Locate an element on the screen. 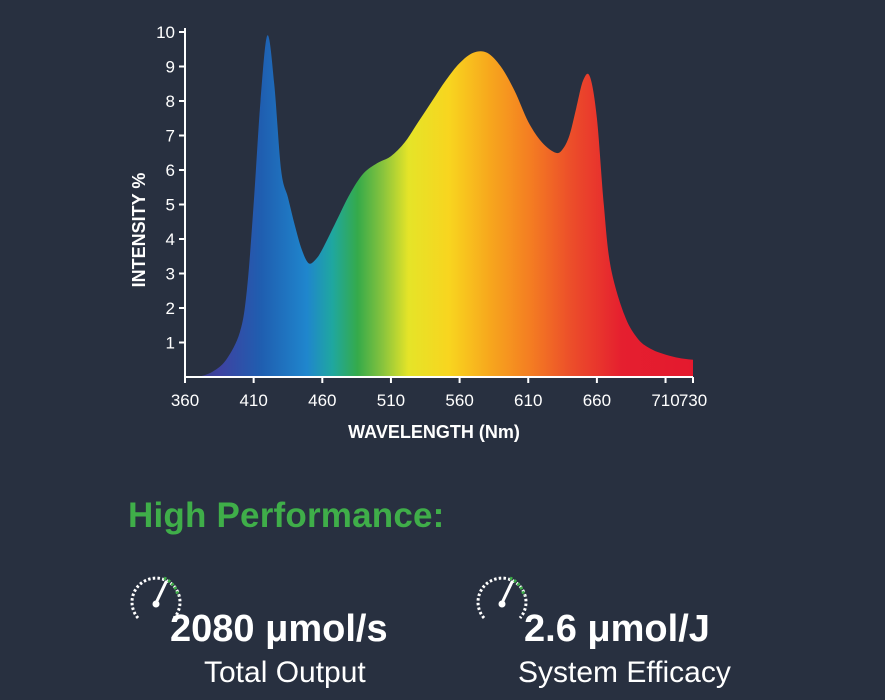 The width and height of the screenshot is (885, 700). total-output-value: 2080 μmol/s is located at coordinates (279, 629).